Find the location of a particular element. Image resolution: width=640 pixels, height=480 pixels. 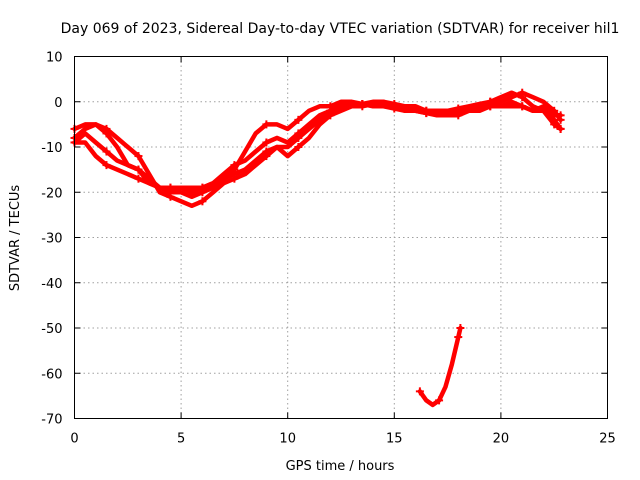

y-tick-label: 10 is located at coordinates (54, 58).